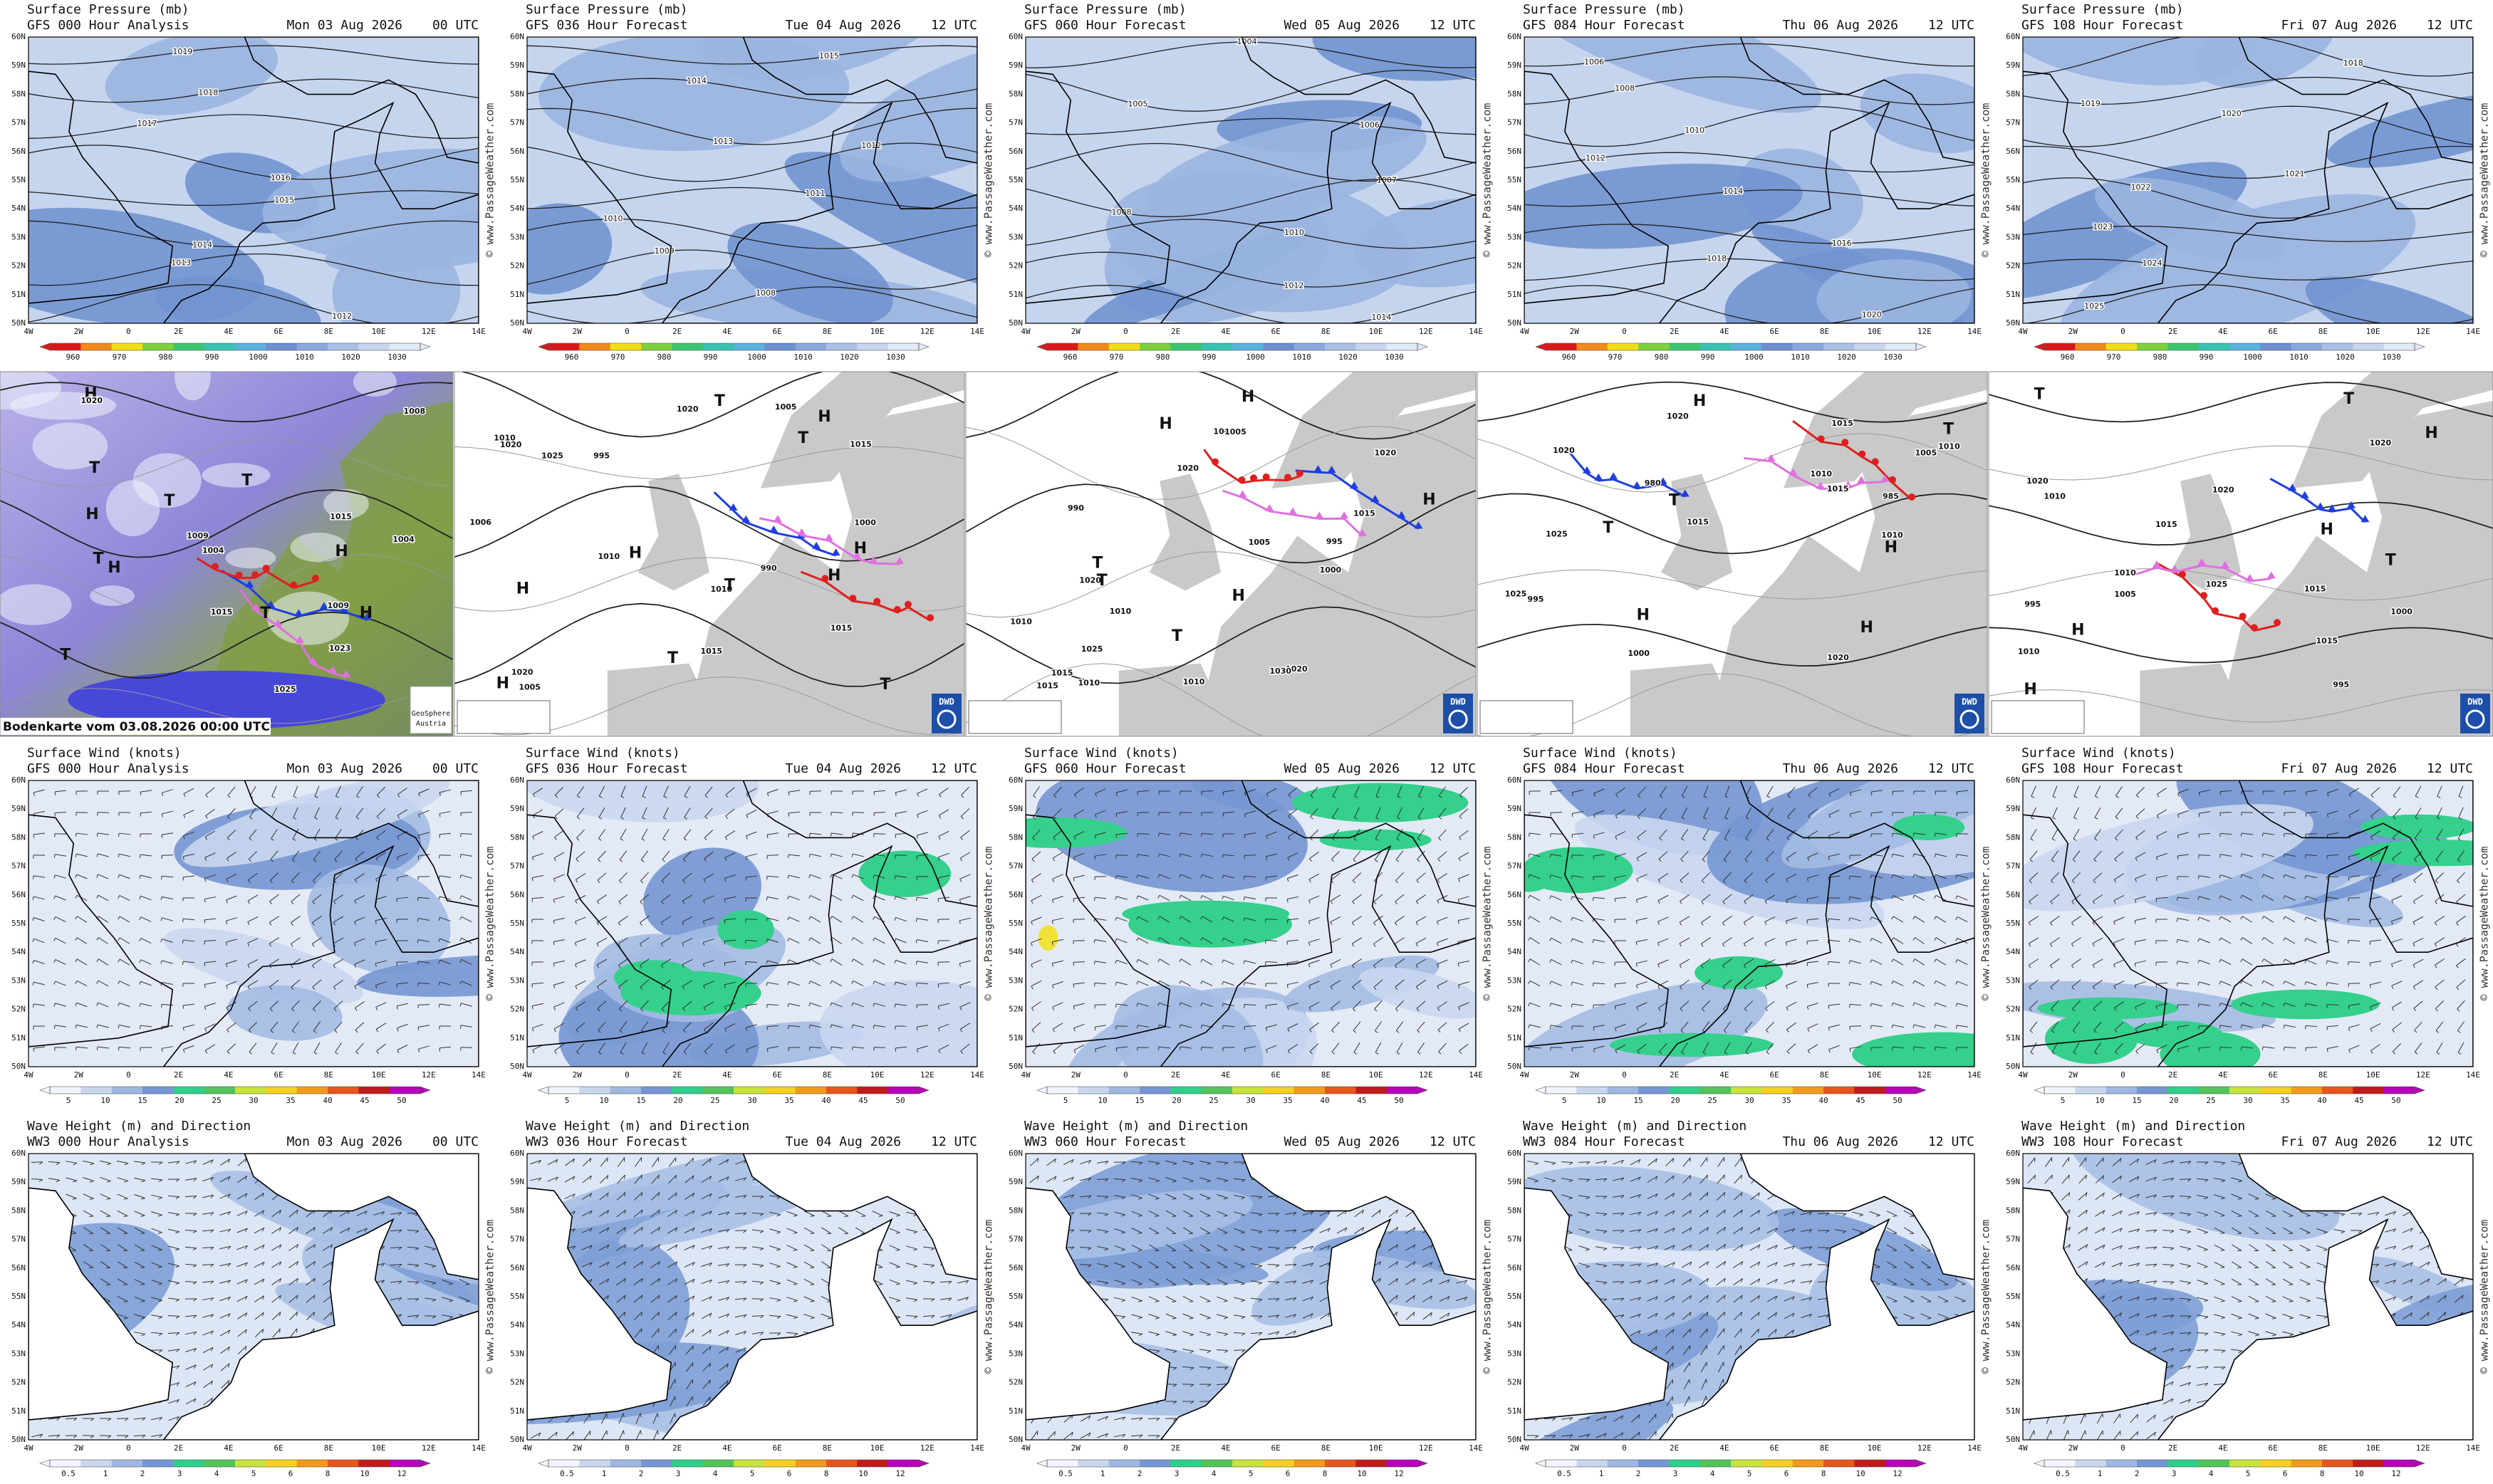  What do you see at coordinates (2100, 1100) in the screenshot?
I see `colorbar-label: 10` at bounding box center [2100, 1100].